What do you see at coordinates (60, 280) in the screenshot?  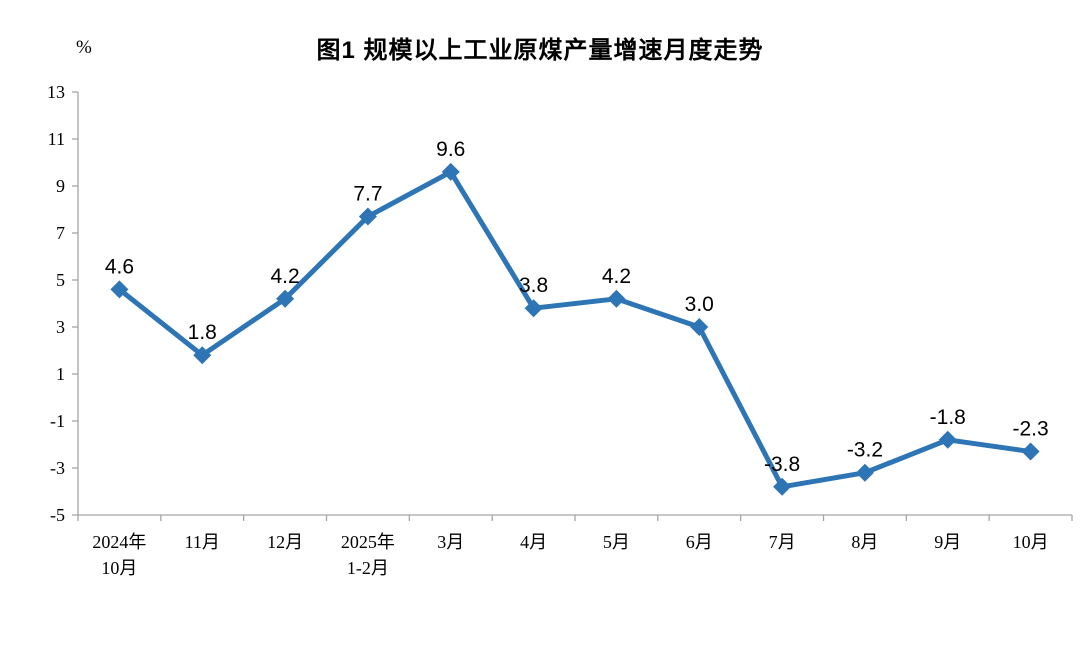 I see `y-axis-tick-label: 5` at bounding box center [60, 280].